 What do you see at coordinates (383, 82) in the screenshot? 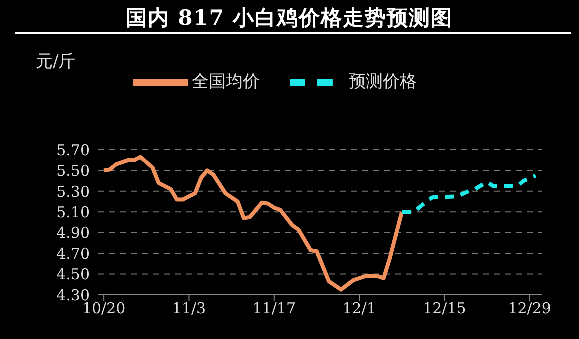
I see `legend-label: 预测价格` at bounding box center [383, 82].